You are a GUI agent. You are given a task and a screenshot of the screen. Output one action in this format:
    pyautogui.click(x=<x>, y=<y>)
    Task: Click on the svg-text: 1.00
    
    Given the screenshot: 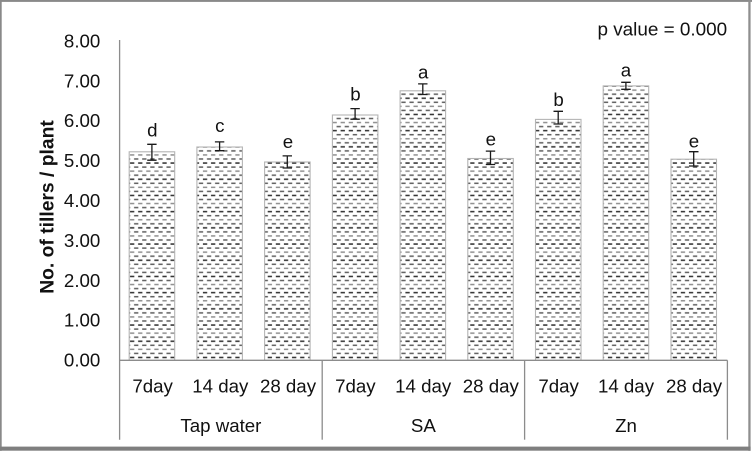 What is the action you would take?
    pyautogui.click(x=82, y=320)
    